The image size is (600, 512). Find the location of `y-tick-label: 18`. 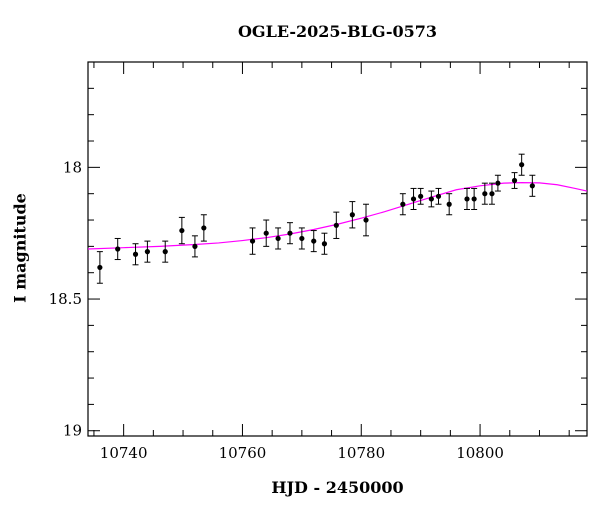

y-tick-label: 18 is located at coordinates (72, 167).